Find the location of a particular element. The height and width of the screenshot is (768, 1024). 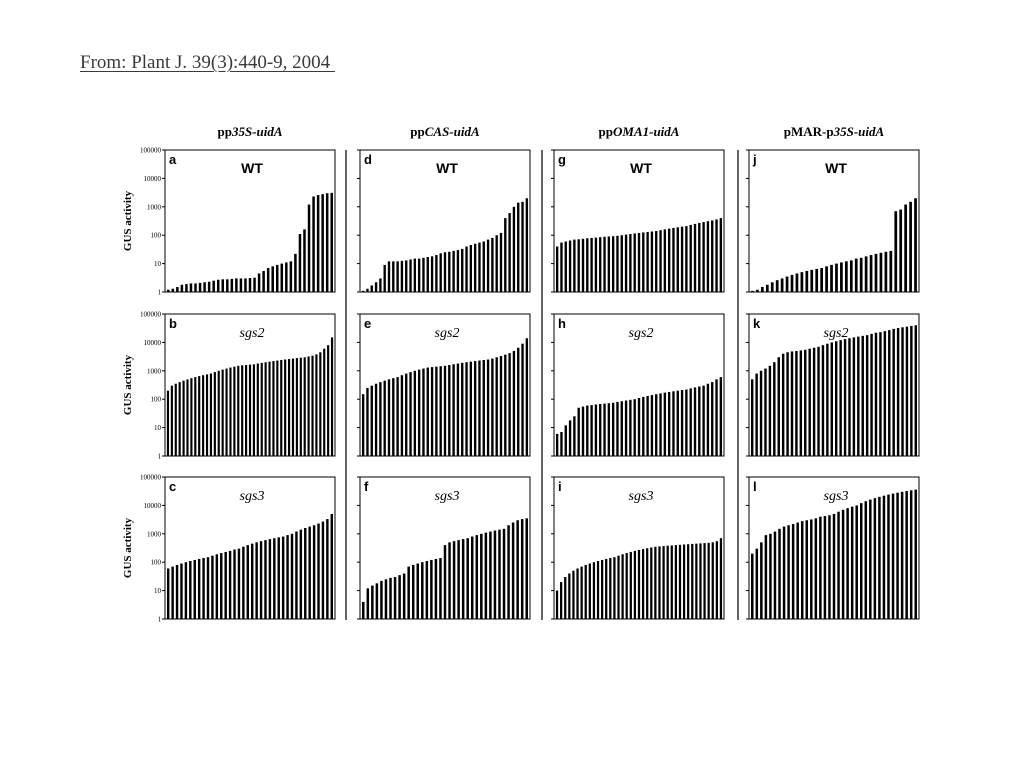

panel-l: l sgs3 is located at coordinates (833, 548).